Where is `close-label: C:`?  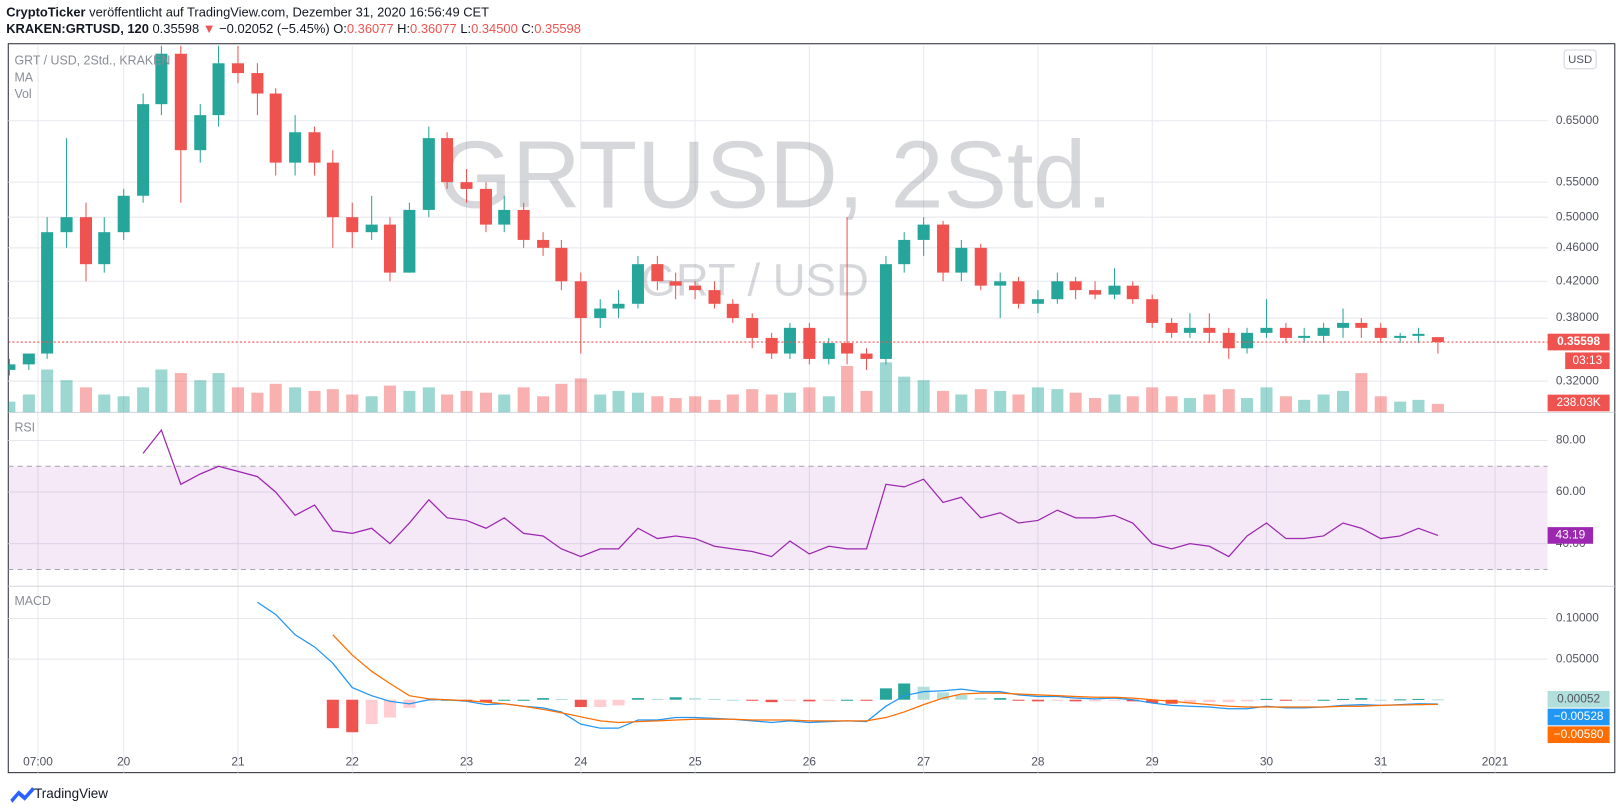
close-label: C: is located at coordinates (527, 29).